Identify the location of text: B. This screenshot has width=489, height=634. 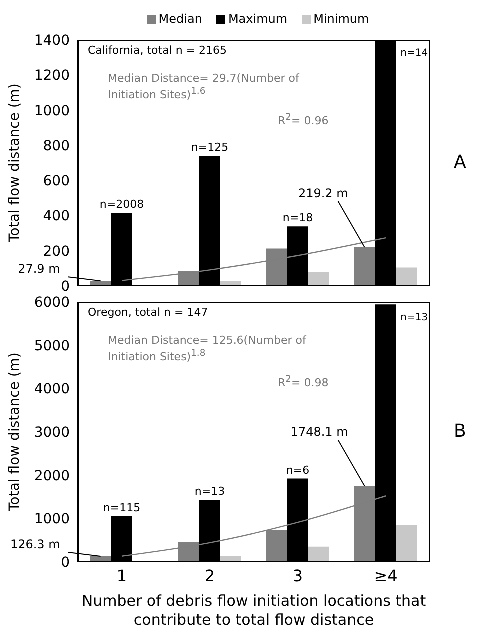
(460, 432).